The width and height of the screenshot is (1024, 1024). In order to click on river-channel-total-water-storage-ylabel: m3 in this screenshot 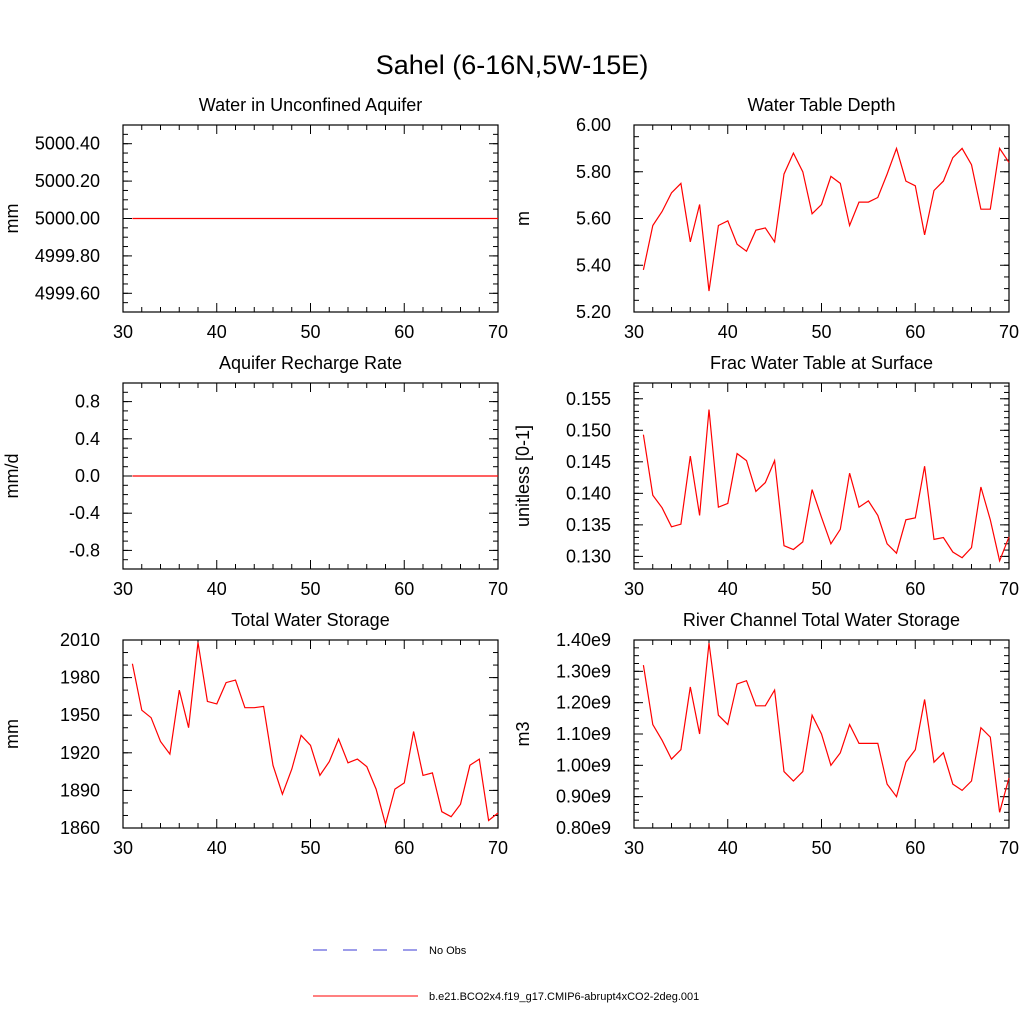, I will do `click(523, 733)`.